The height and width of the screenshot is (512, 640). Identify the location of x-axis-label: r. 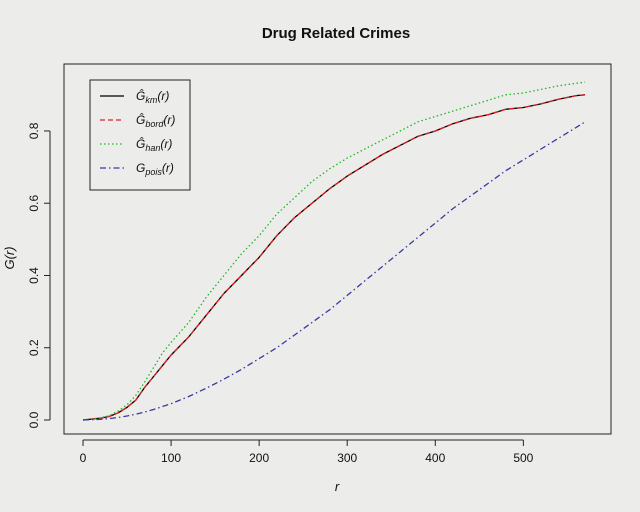
(337, 486).